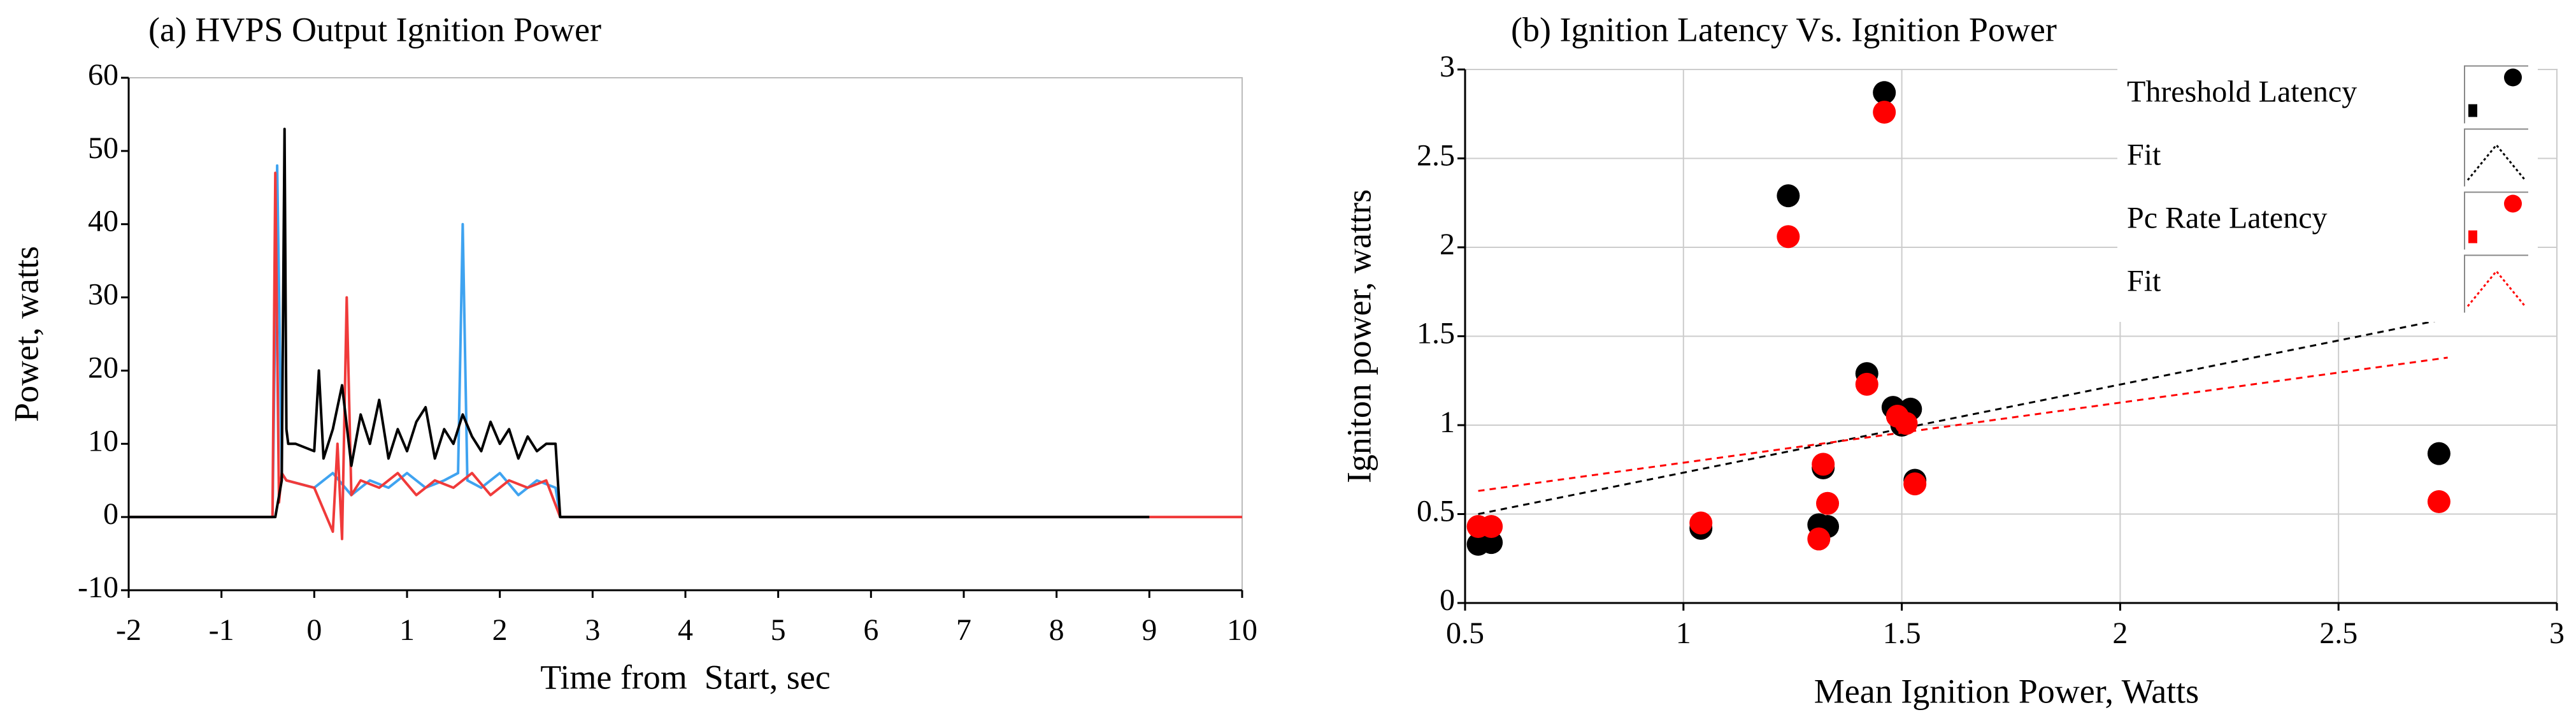  What do you see at coordinates (222, 630) in the screenshot?
I see `x-tick-label: -1` at bounding box center [222, 630].